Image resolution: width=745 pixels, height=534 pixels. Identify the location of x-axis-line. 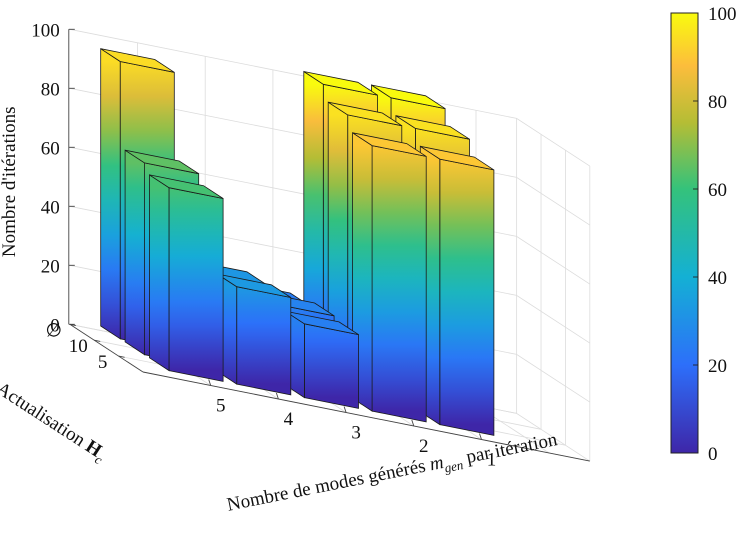
(366, 416).